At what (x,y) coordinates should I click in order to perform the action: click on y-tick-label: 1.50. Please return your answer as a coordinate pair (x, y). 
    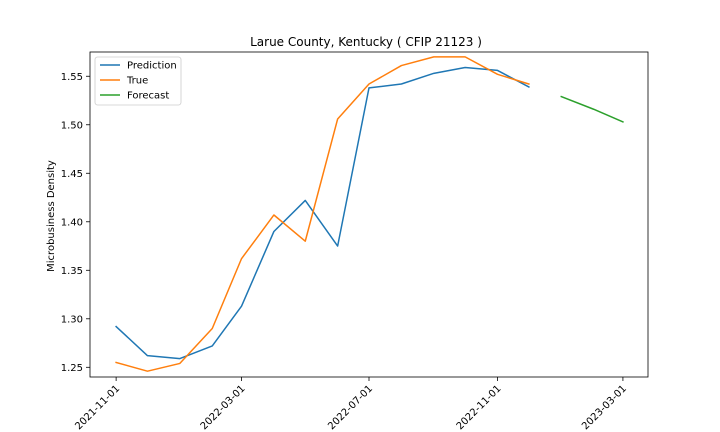
    Looking at the image, I should click on (72, 125).